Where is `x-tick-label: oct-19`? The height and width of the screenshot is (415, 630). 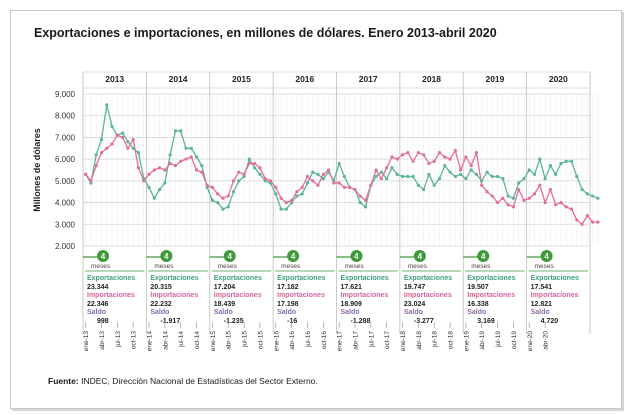
x-tick-label: oct-19 is located at coordinates (514, 340).